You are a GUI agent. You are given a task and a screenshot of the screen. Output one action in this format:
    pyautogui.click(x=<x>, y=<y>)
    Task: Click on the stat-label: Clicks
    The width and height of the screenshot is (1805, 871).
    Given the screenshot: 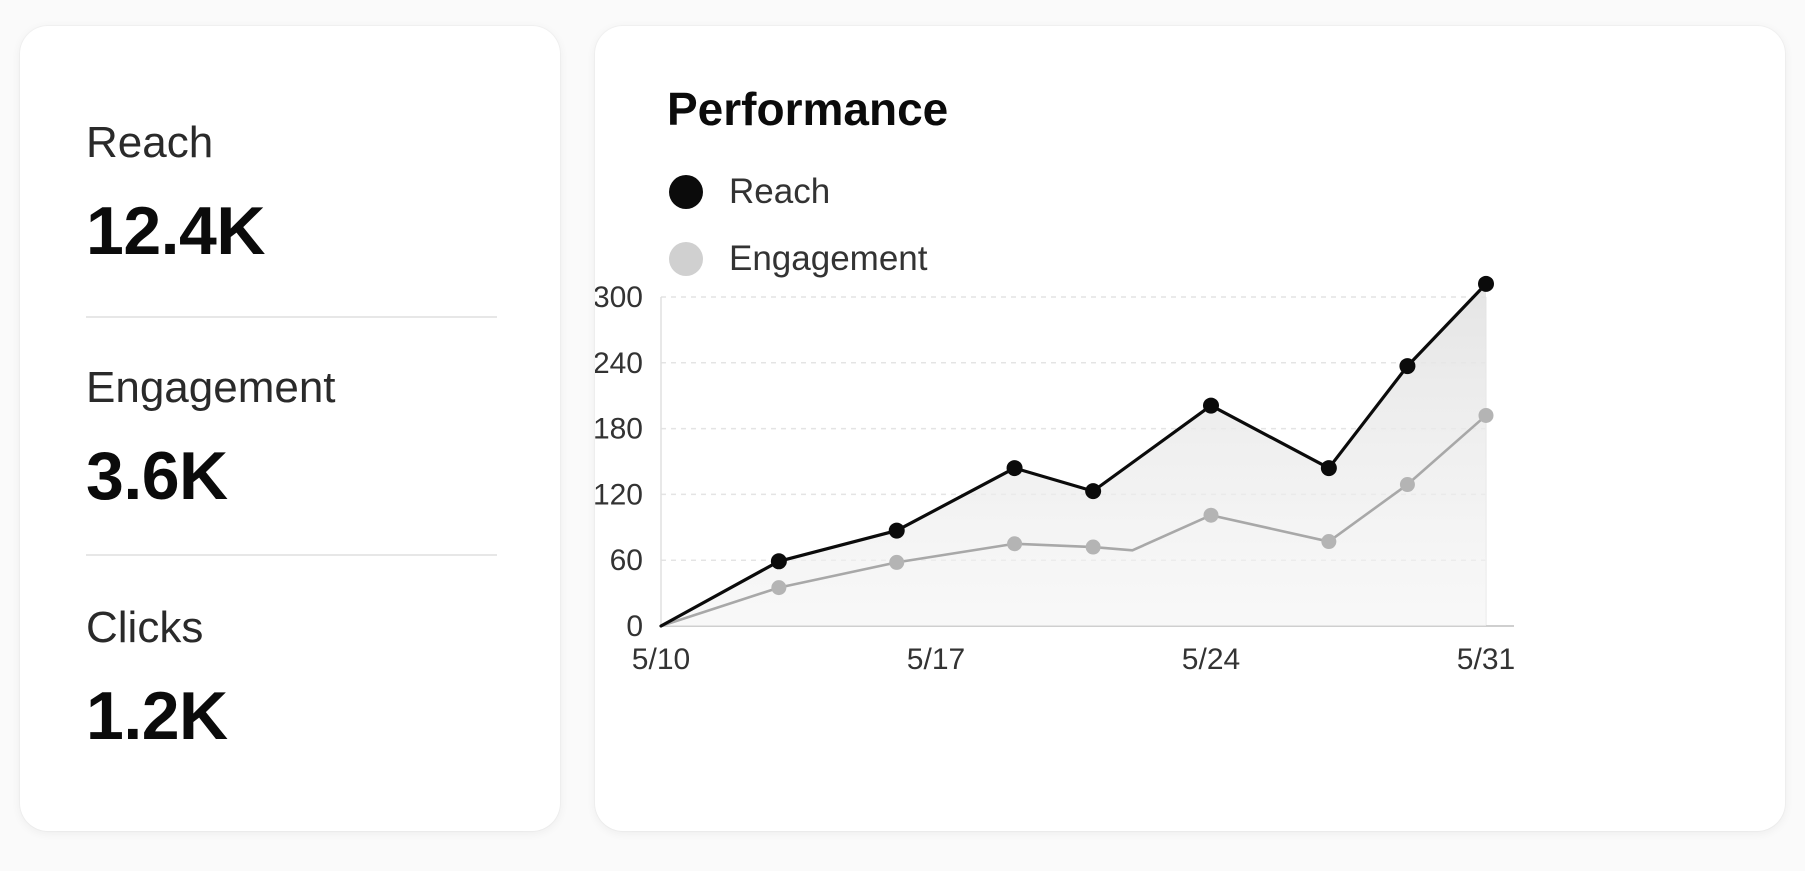 What is the action you would take?
    pyautogui.click(x=145, y=627)
    